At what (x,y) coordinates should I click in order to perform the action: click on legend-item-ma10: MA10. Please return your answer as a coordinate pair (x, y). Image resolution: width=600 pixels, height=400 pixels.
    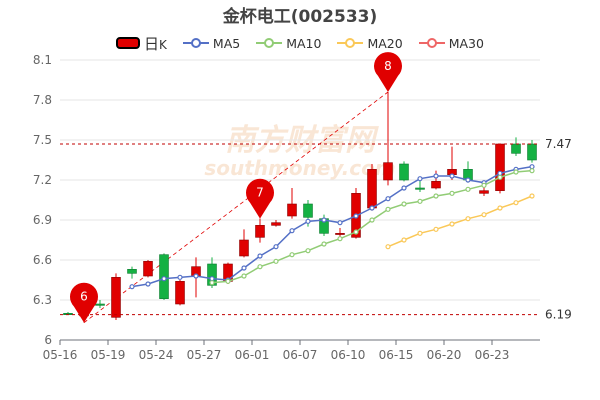
    Looking at the image, I should click on (288, 43).